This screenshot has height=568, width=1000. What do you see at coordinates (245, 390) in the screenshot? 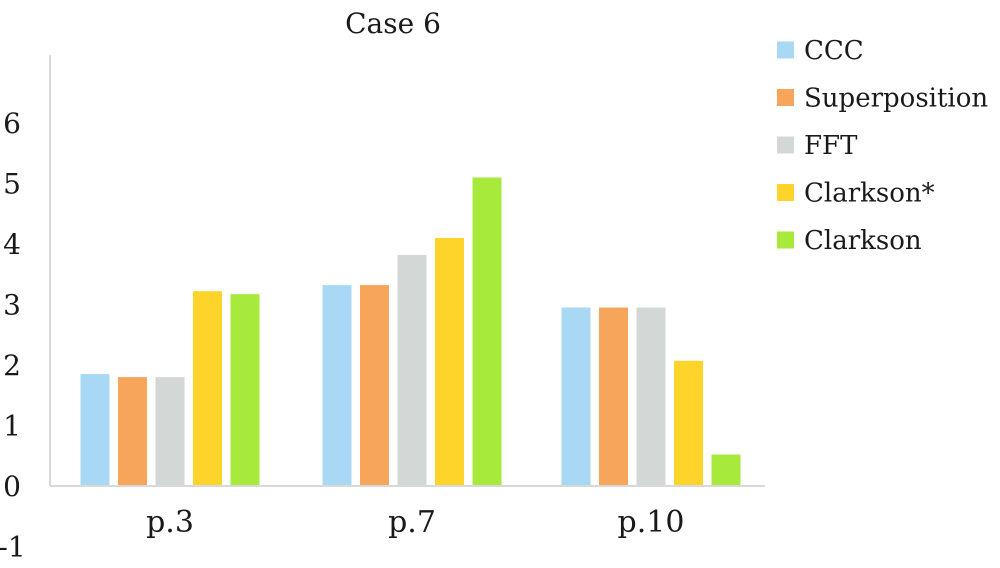
I see `bar-clarkson-p3` at bounding box center [245, 390].